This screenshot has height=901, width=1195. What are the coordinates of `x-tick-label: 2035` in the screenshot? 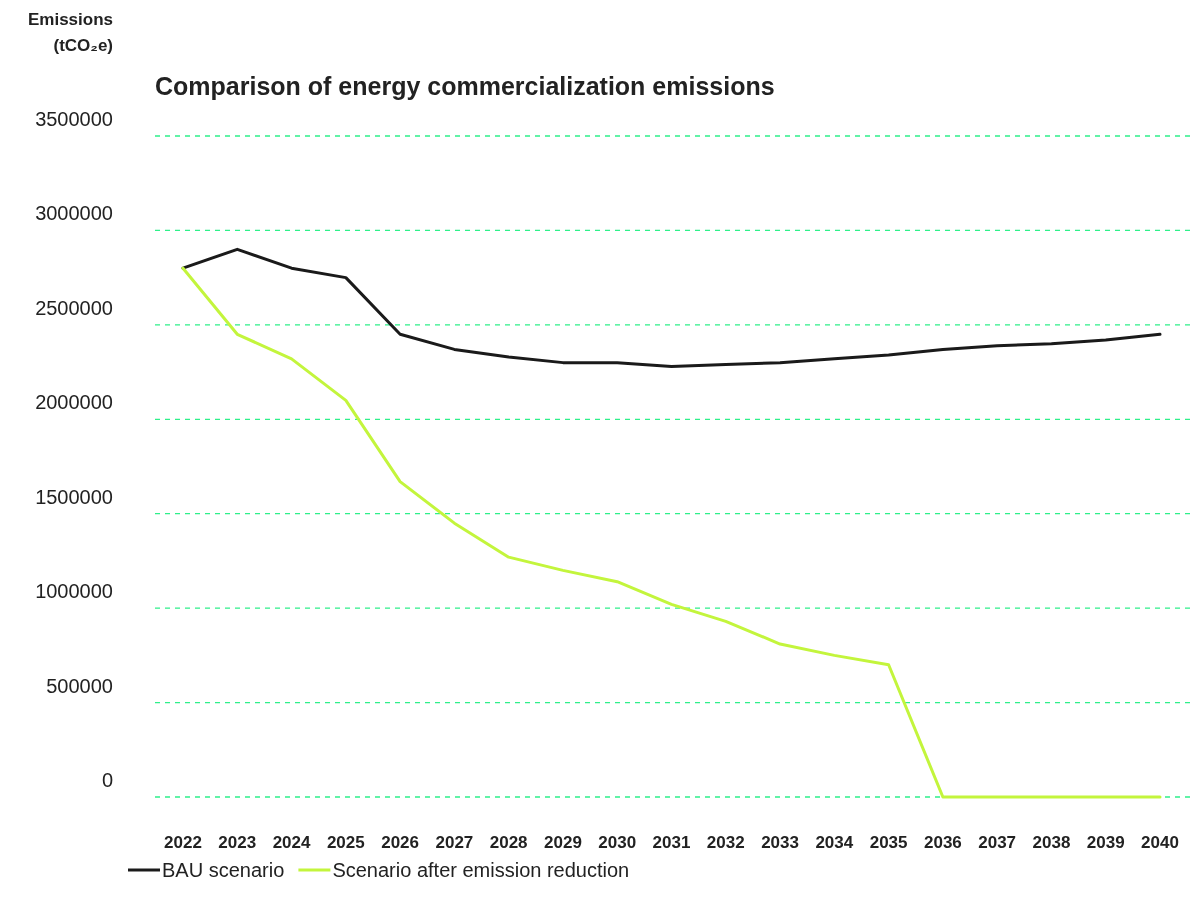 It's located at (888, 842).